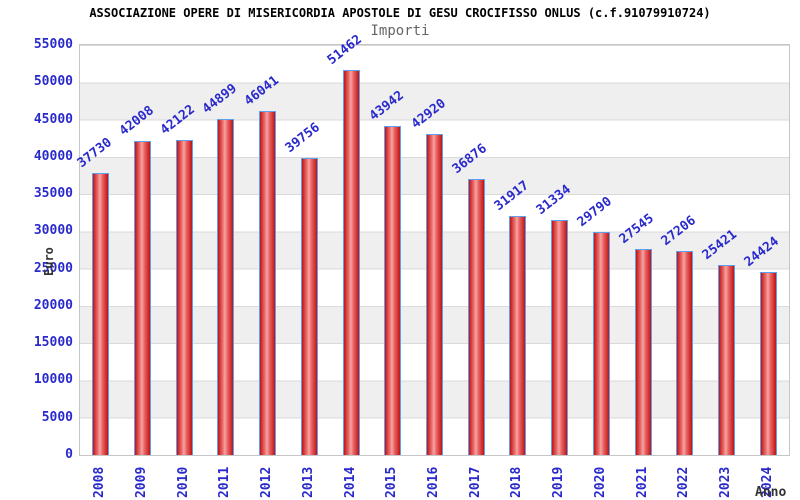  What do you see at coordinates (771, 492) in the screenshot?
I see `x-axis-title: Anno` at bounding box center [771, 492].